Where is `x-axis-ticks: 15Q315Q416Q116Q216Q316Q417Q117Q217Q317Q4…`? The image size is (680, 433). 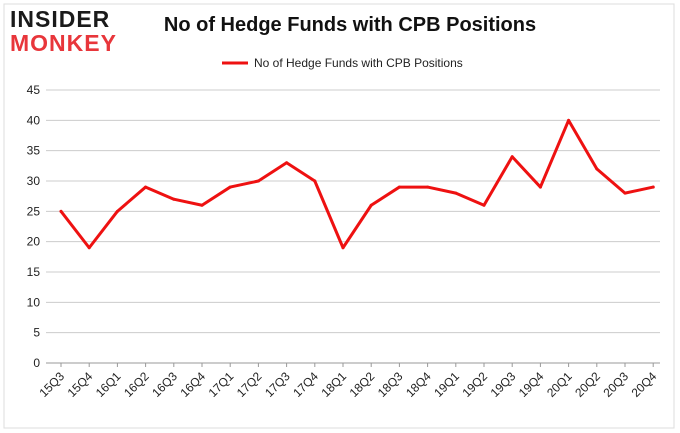 x-axis-ticks: 15Q315Q416Q116Q216Q316Q417Q117Q217Q317Q4… is located at coordinates (348, 381).